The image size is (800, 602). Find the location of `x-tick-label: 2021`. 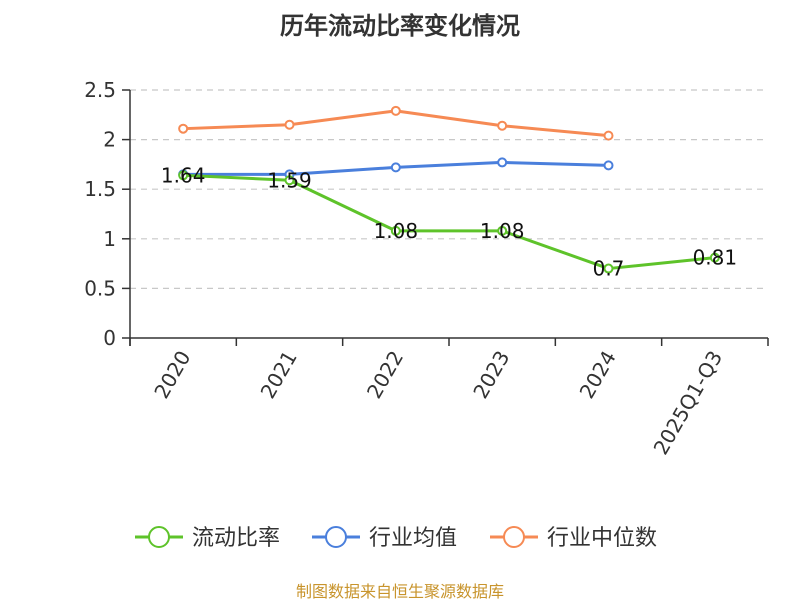

x-tick-label: 2021 is located at coordinates (279, 375).